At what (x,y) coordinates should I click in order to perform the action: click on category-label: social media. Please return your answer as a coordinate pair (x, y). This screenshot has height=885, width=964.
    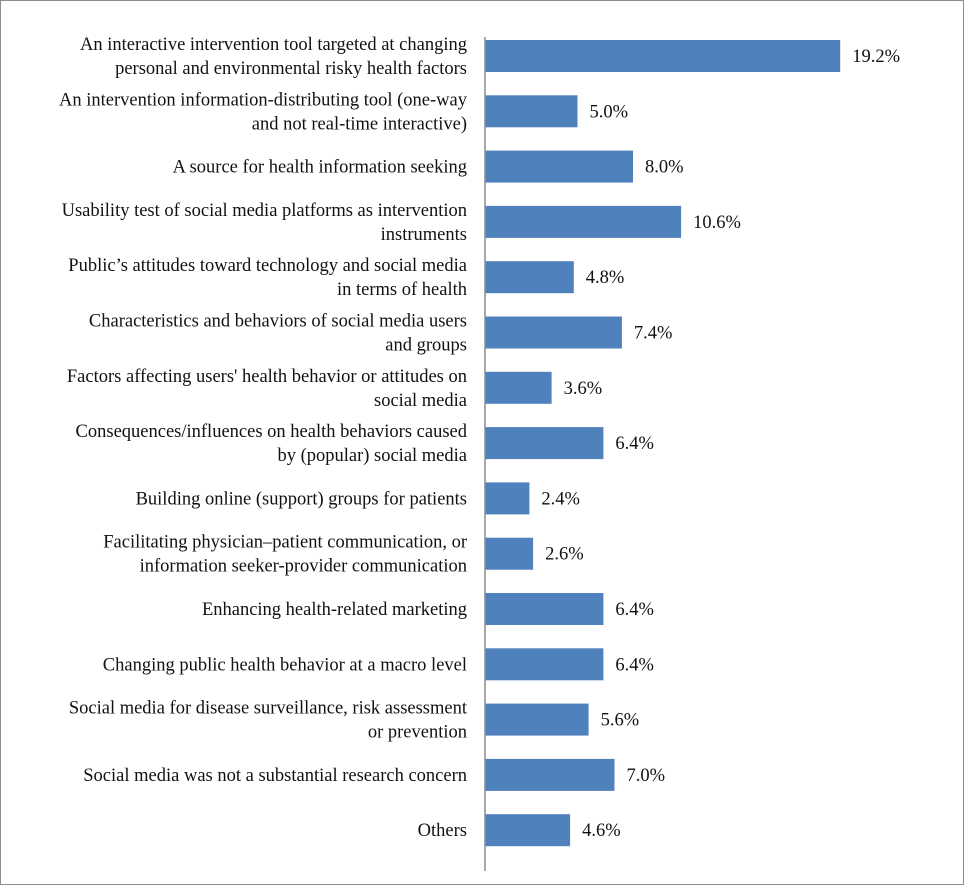
    Looking at the image, I should click on (420, 401).